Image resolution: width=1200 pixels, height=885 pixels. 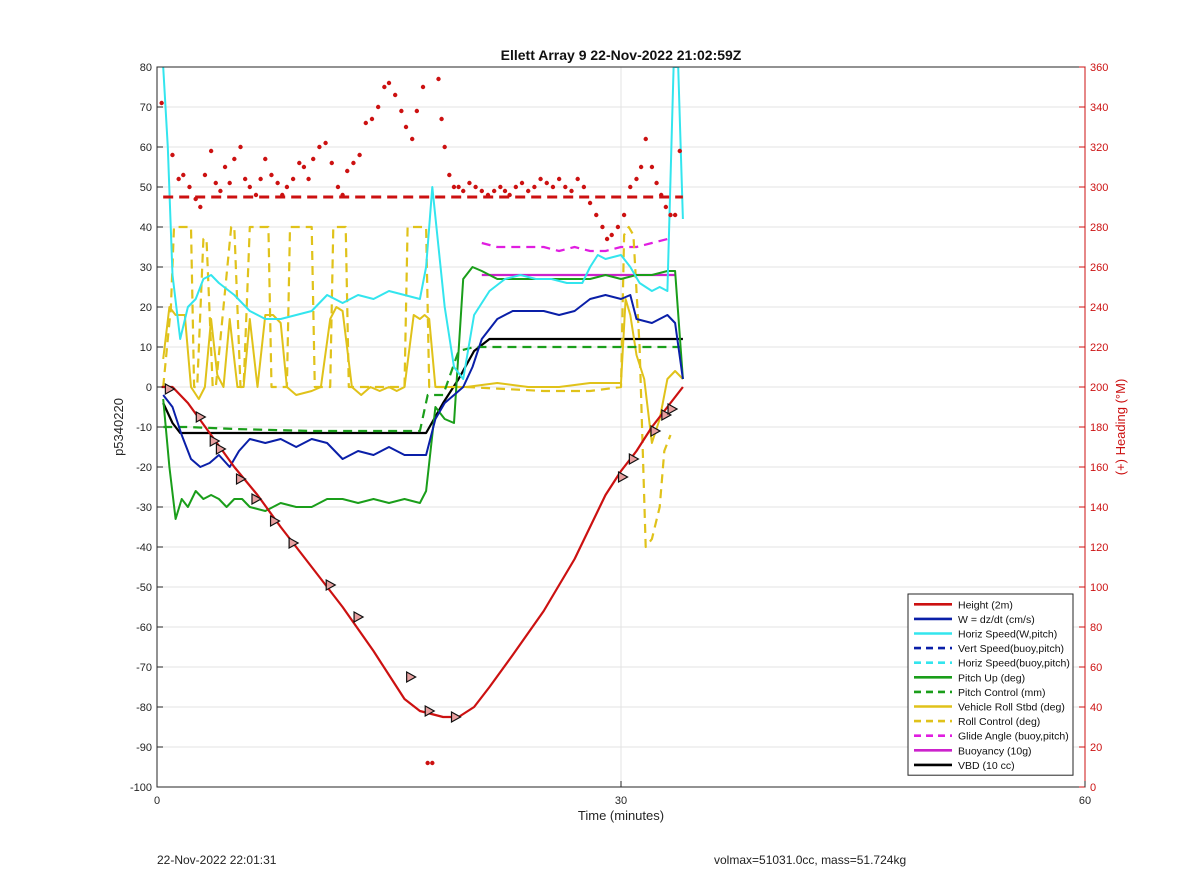 I want to click on bottom-axis: 0 30 60, so click(x=622, y=794).